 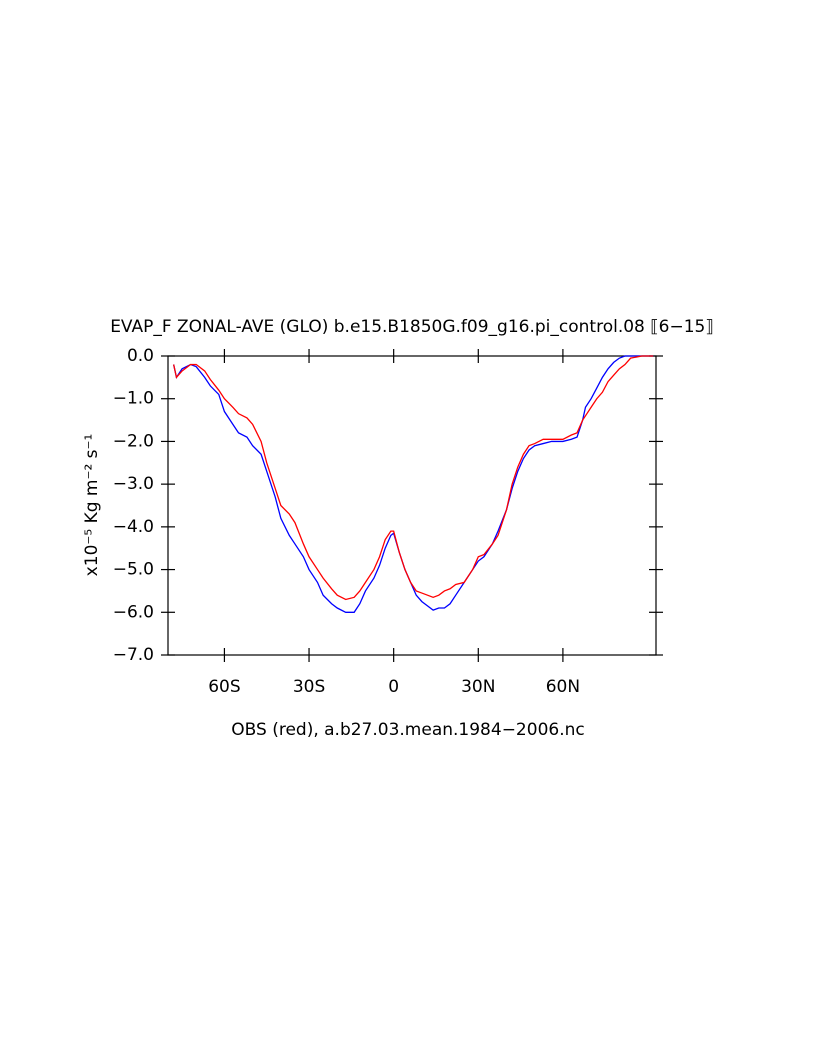 I want to click on y-tick-label: −3.0, so click(x=133, y=484).